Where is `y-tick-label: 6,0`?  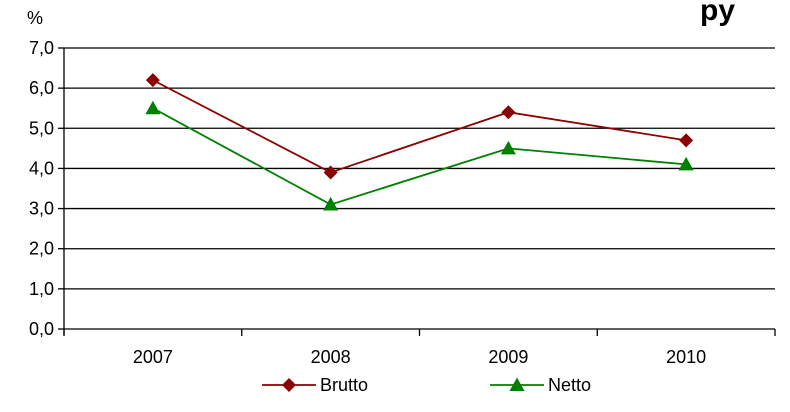 y-tick-label: 6,0 is located at coordinates (41, 88).